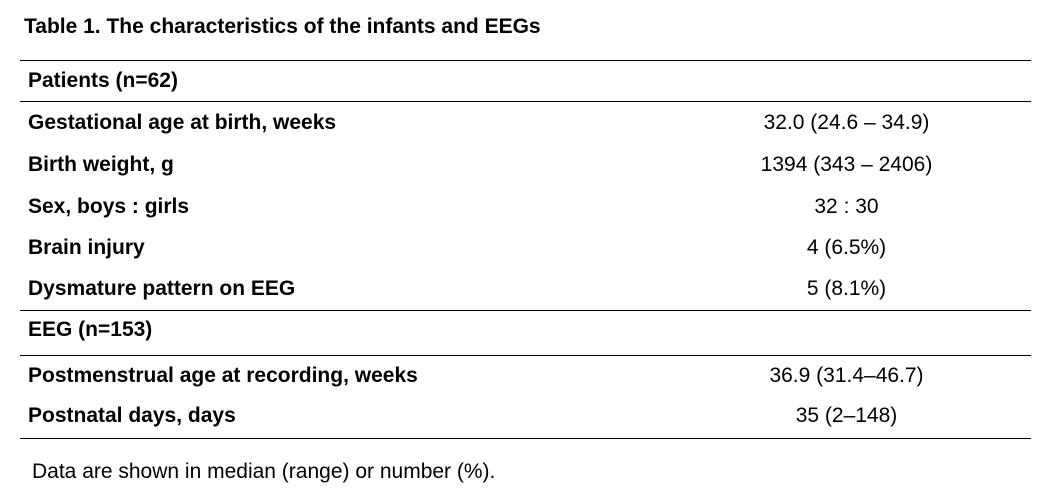  What do you see at coordinates (525, 207) in the screenshot?
I see `table-row: Sex, boys : girls 32 : 30` at bounding box center [525, 207].